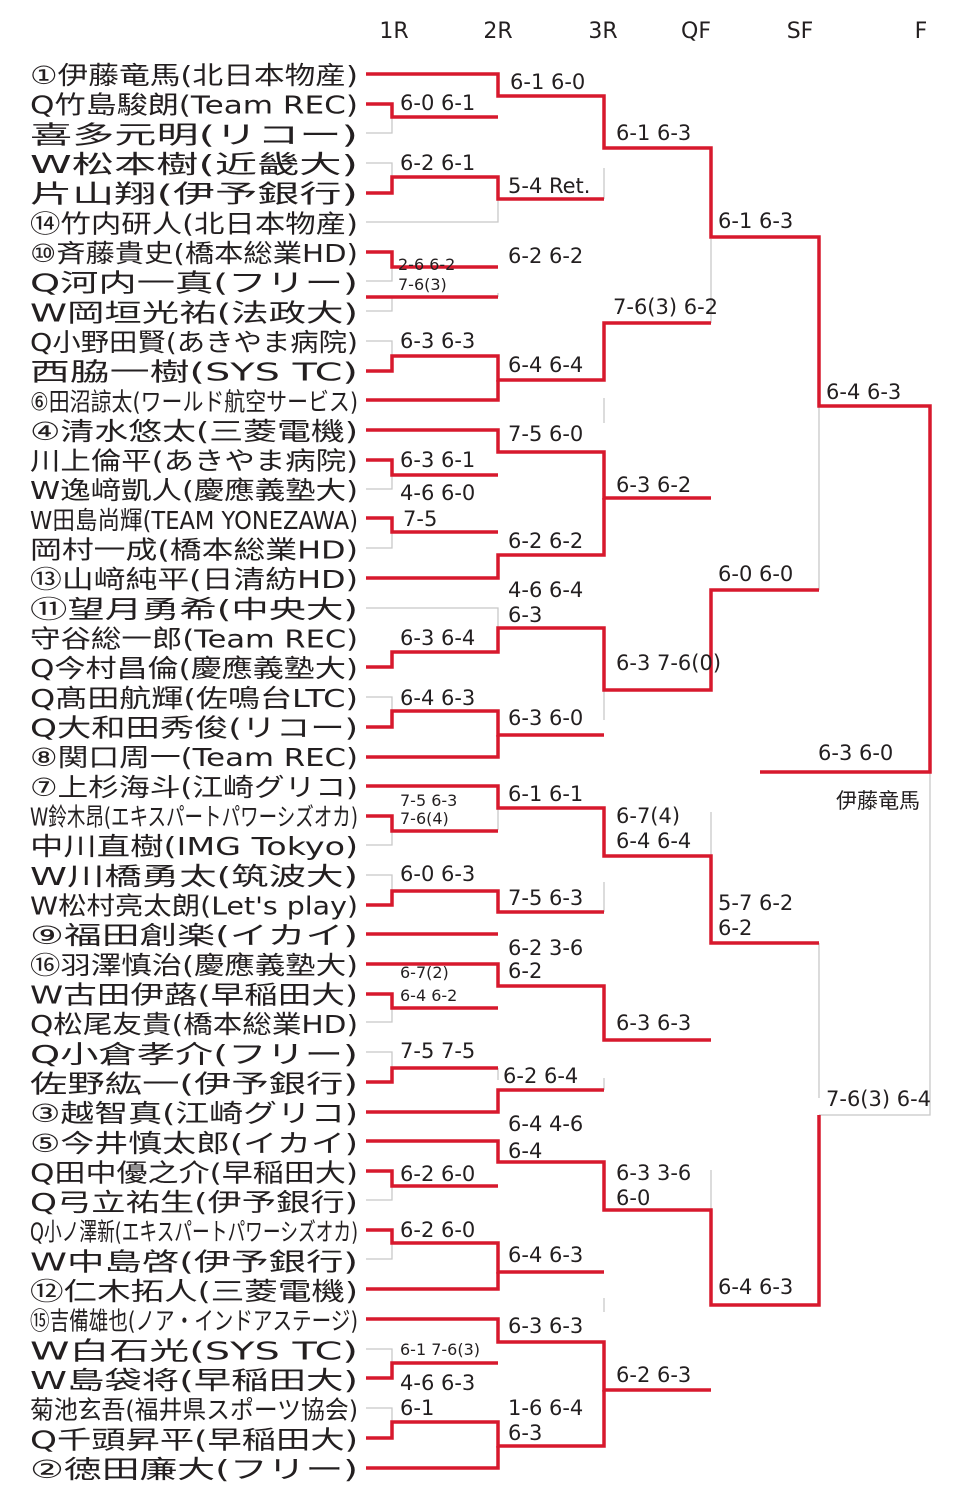  What do you see at coordinates (755, 574) in the screenshot?
I see `match-score: 6-0 6-0` at bounding box center [755, 574].